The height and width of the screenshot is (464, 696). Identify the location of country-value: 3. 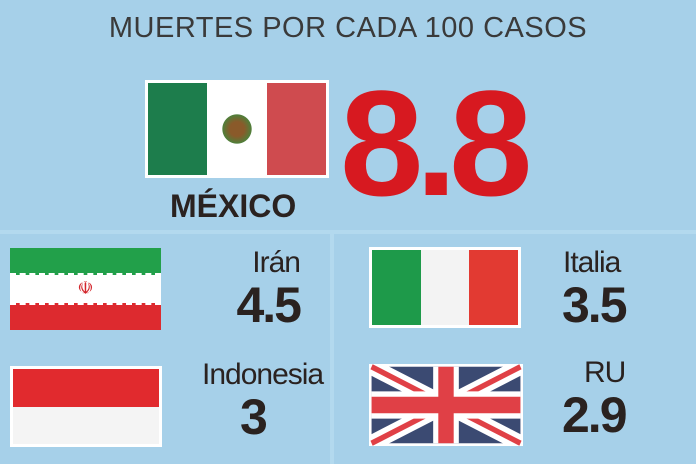
(254, 417).